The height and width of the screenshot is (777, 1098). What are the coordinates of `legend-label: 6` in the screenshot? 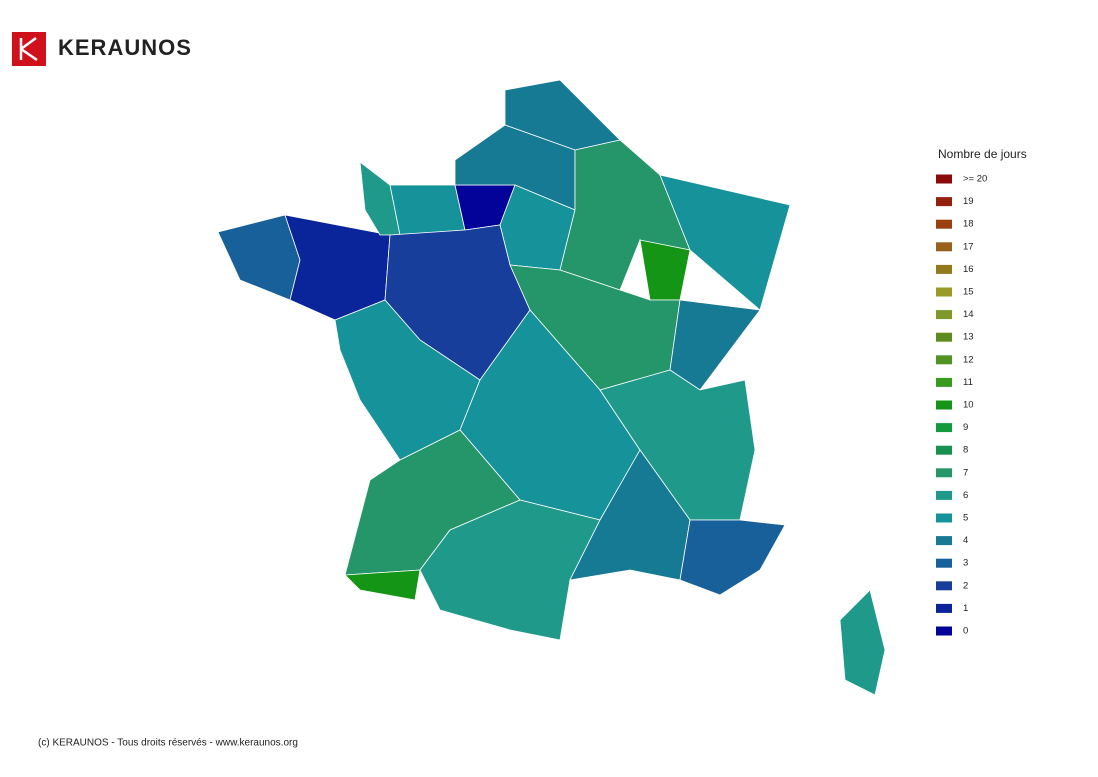 It's located at (965, 495).